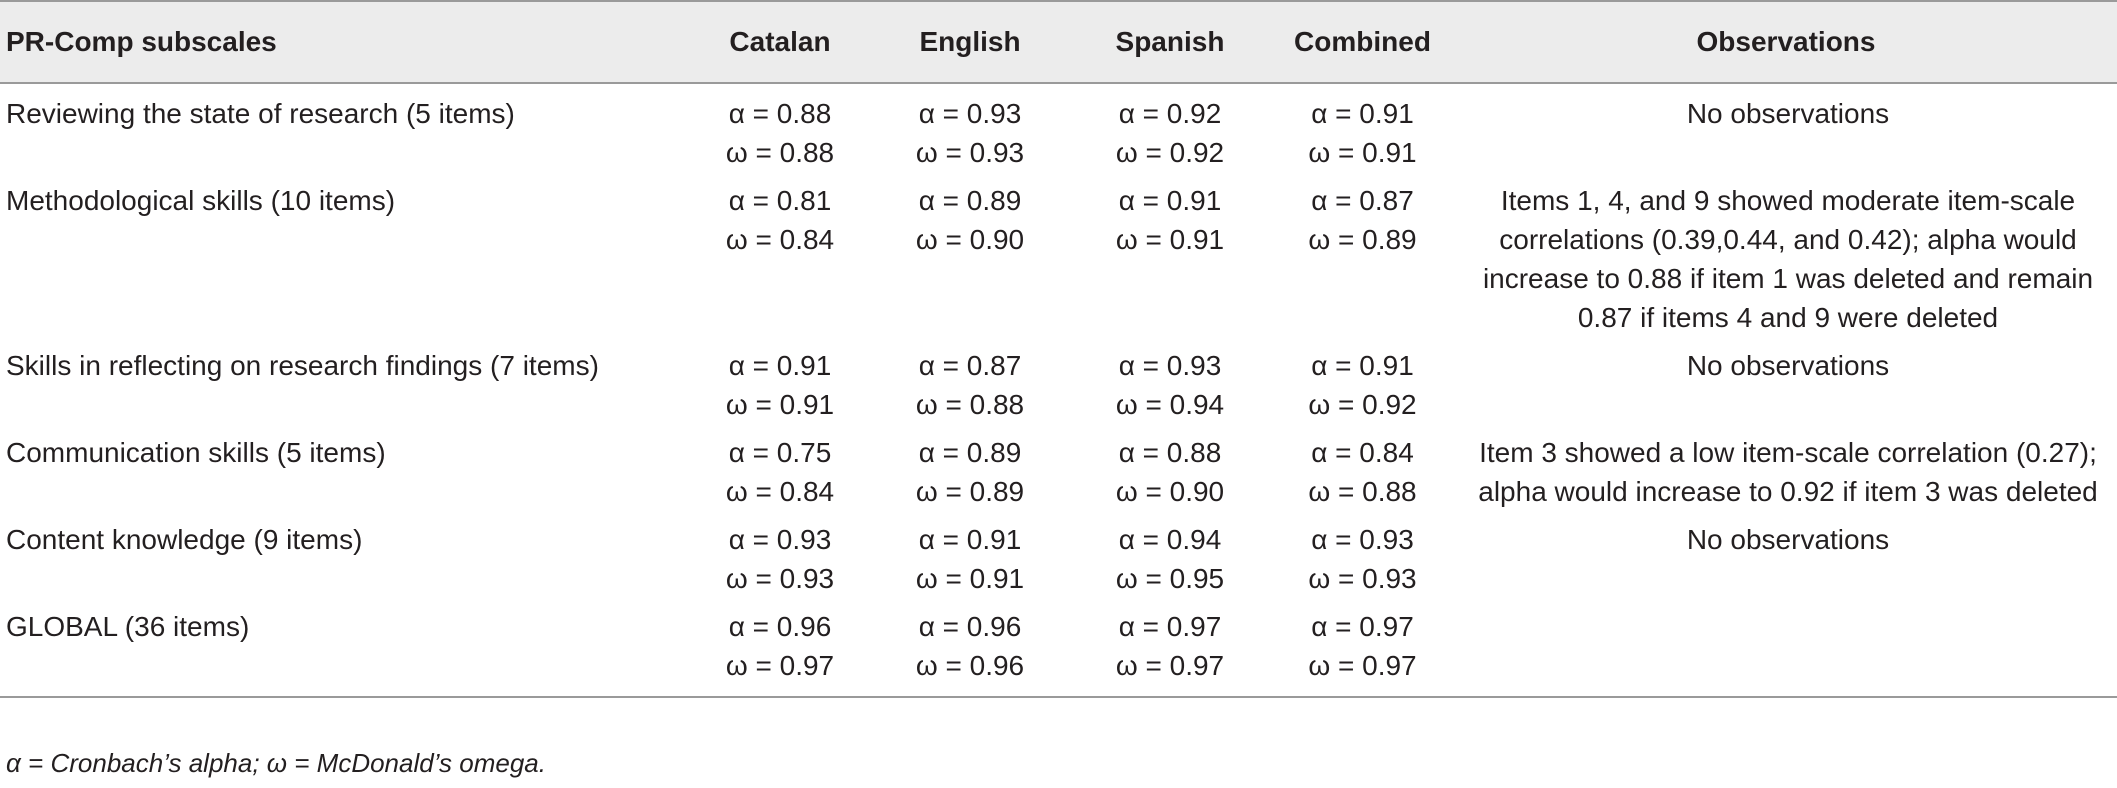 This screenshot has width=2117, height=788. I want to click on subscale-name: Communication skills (5 items), so click(196, 452).